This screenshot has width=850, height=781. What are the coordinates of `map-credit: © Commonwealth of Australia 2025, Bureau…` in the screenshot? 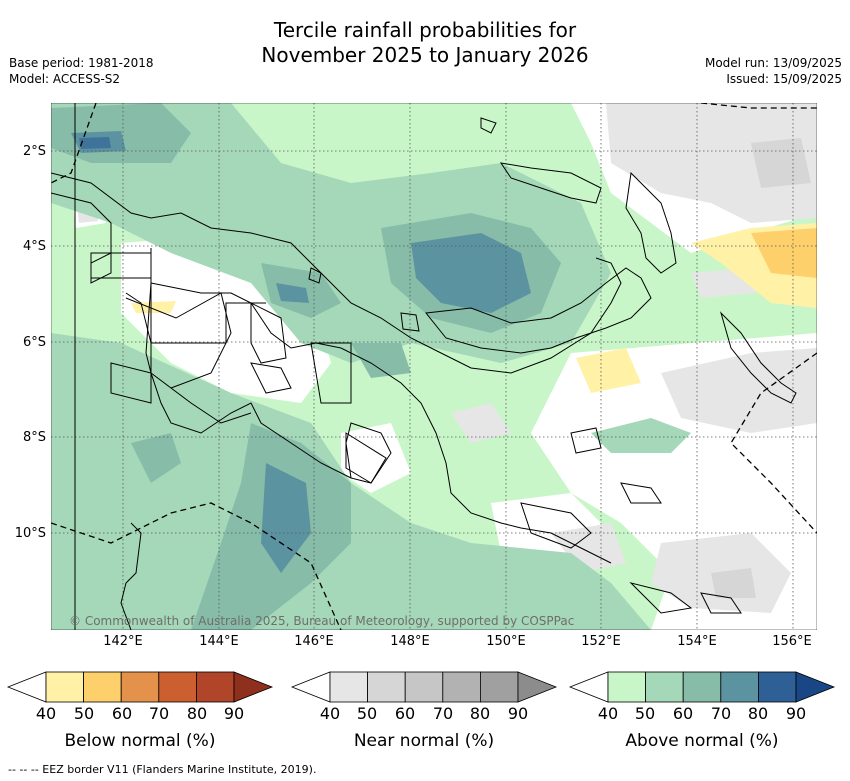 It's located at (321, 621).